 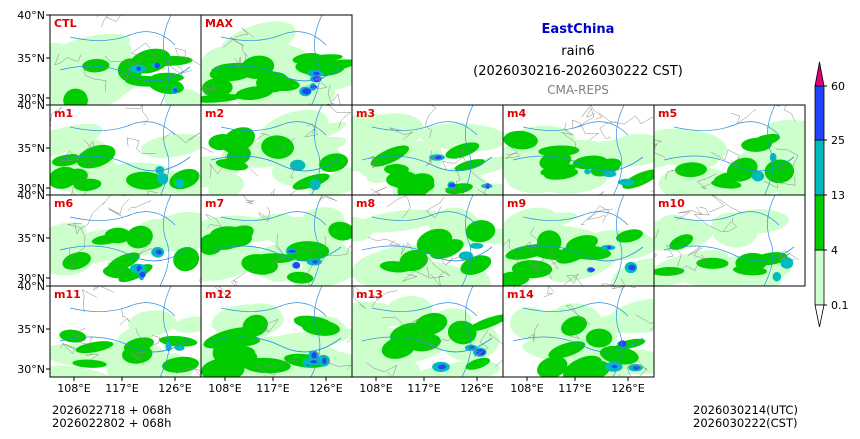 What do you see at coordinates (578, 51) in the screenshot?
I see `variable-title: rain6` at bounding box center [578, 51].